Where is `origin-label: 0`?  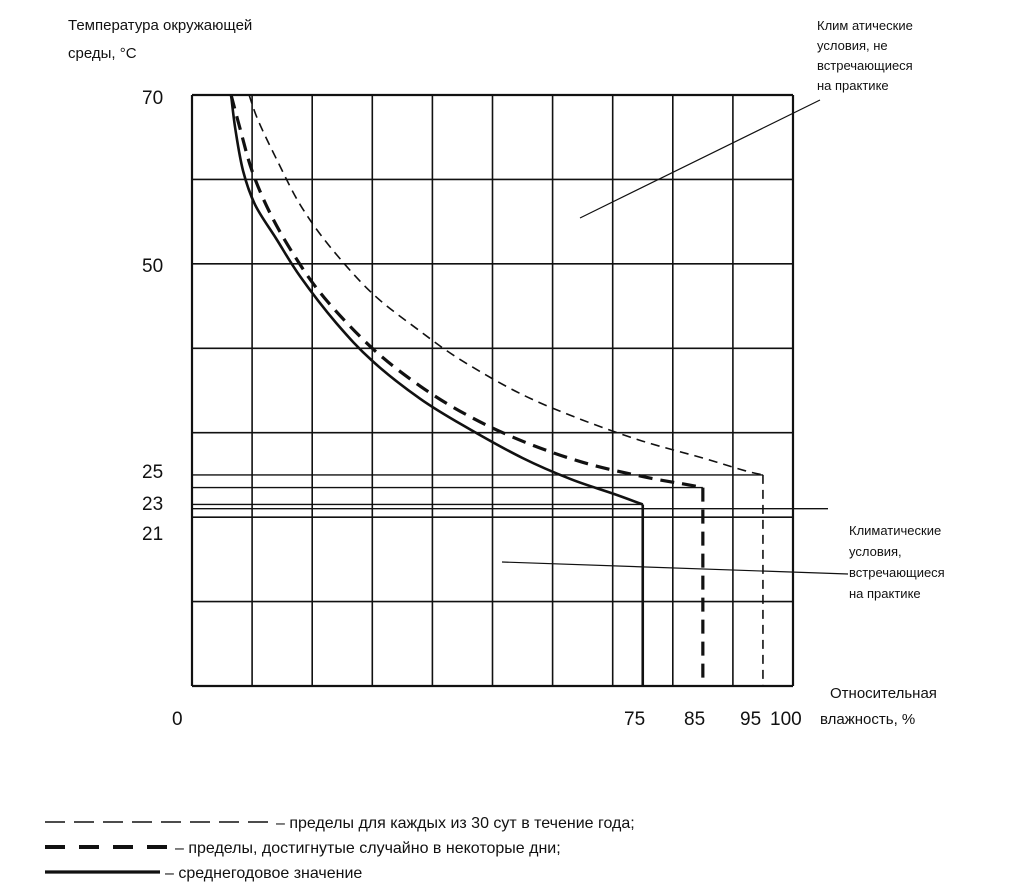 origin-label: 0 is located at coordinates (177, 719).